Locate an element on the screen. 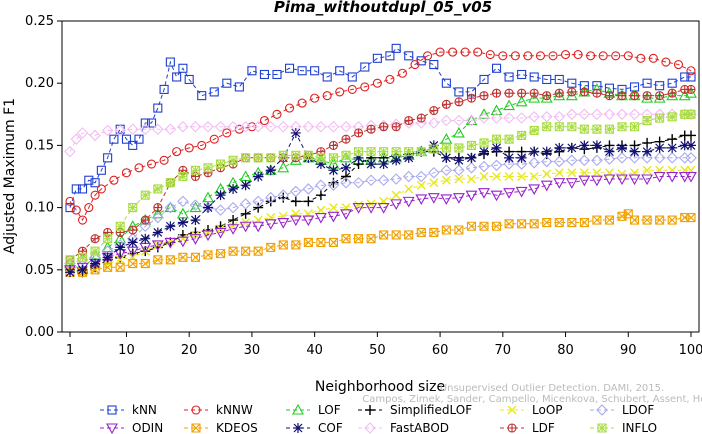  x-tick-label-7: 70 is located at coordinates (503, 350).